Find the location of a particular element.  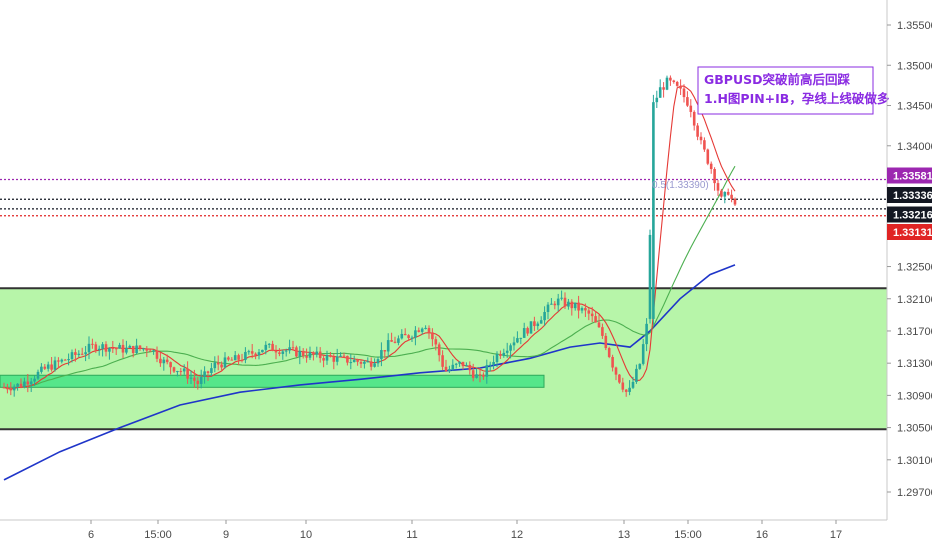

price-tag: 1.33216 is located at coordinates (909, 214).